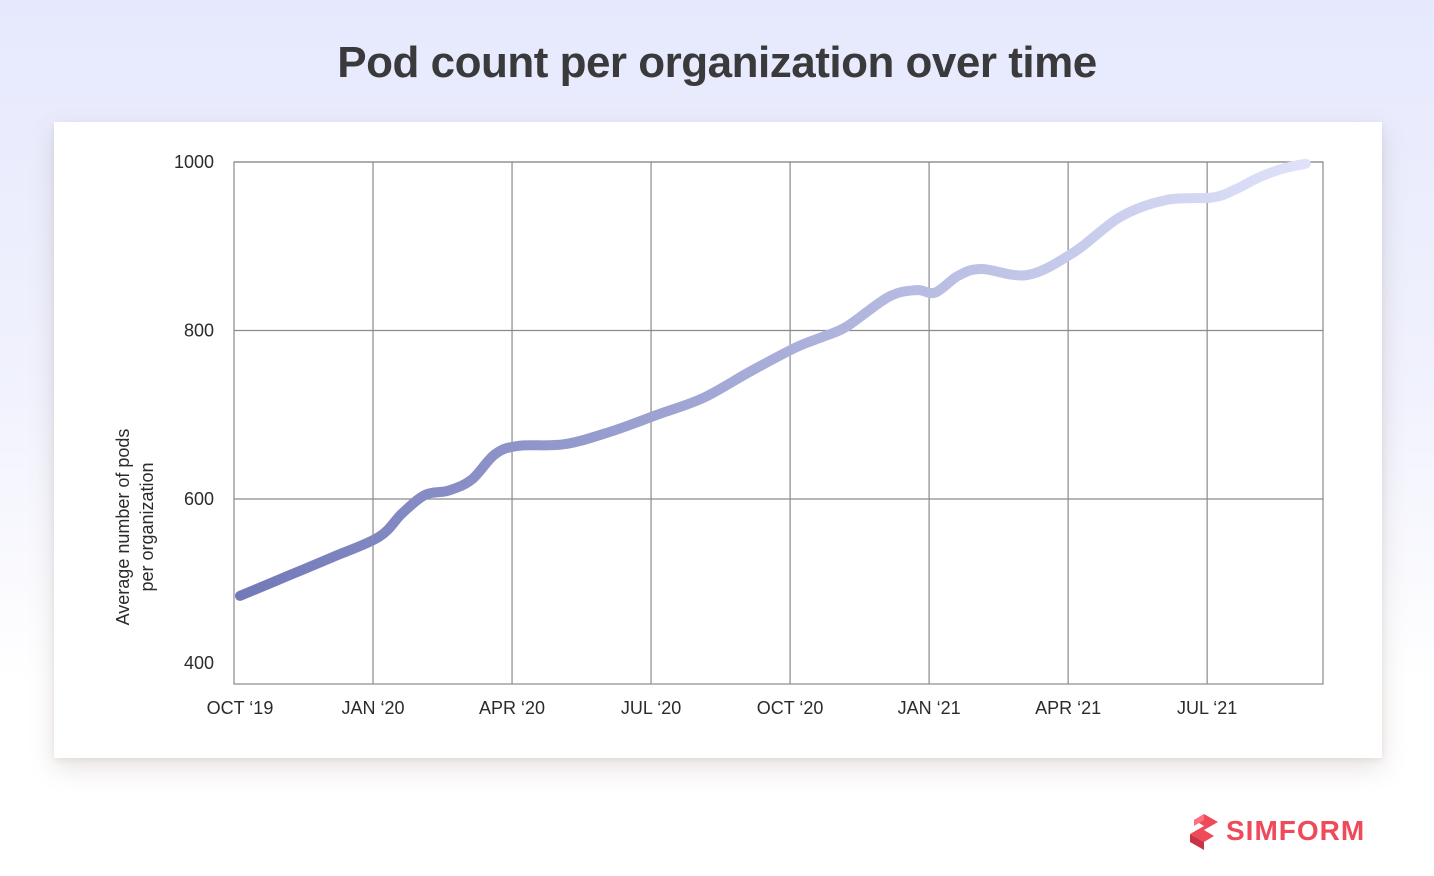 This screenshot has height=876, width=1434. Describe the element at coordinates (717, 62) in the screenshot. I see `chart-title: Pod count per organization over time` at that location.